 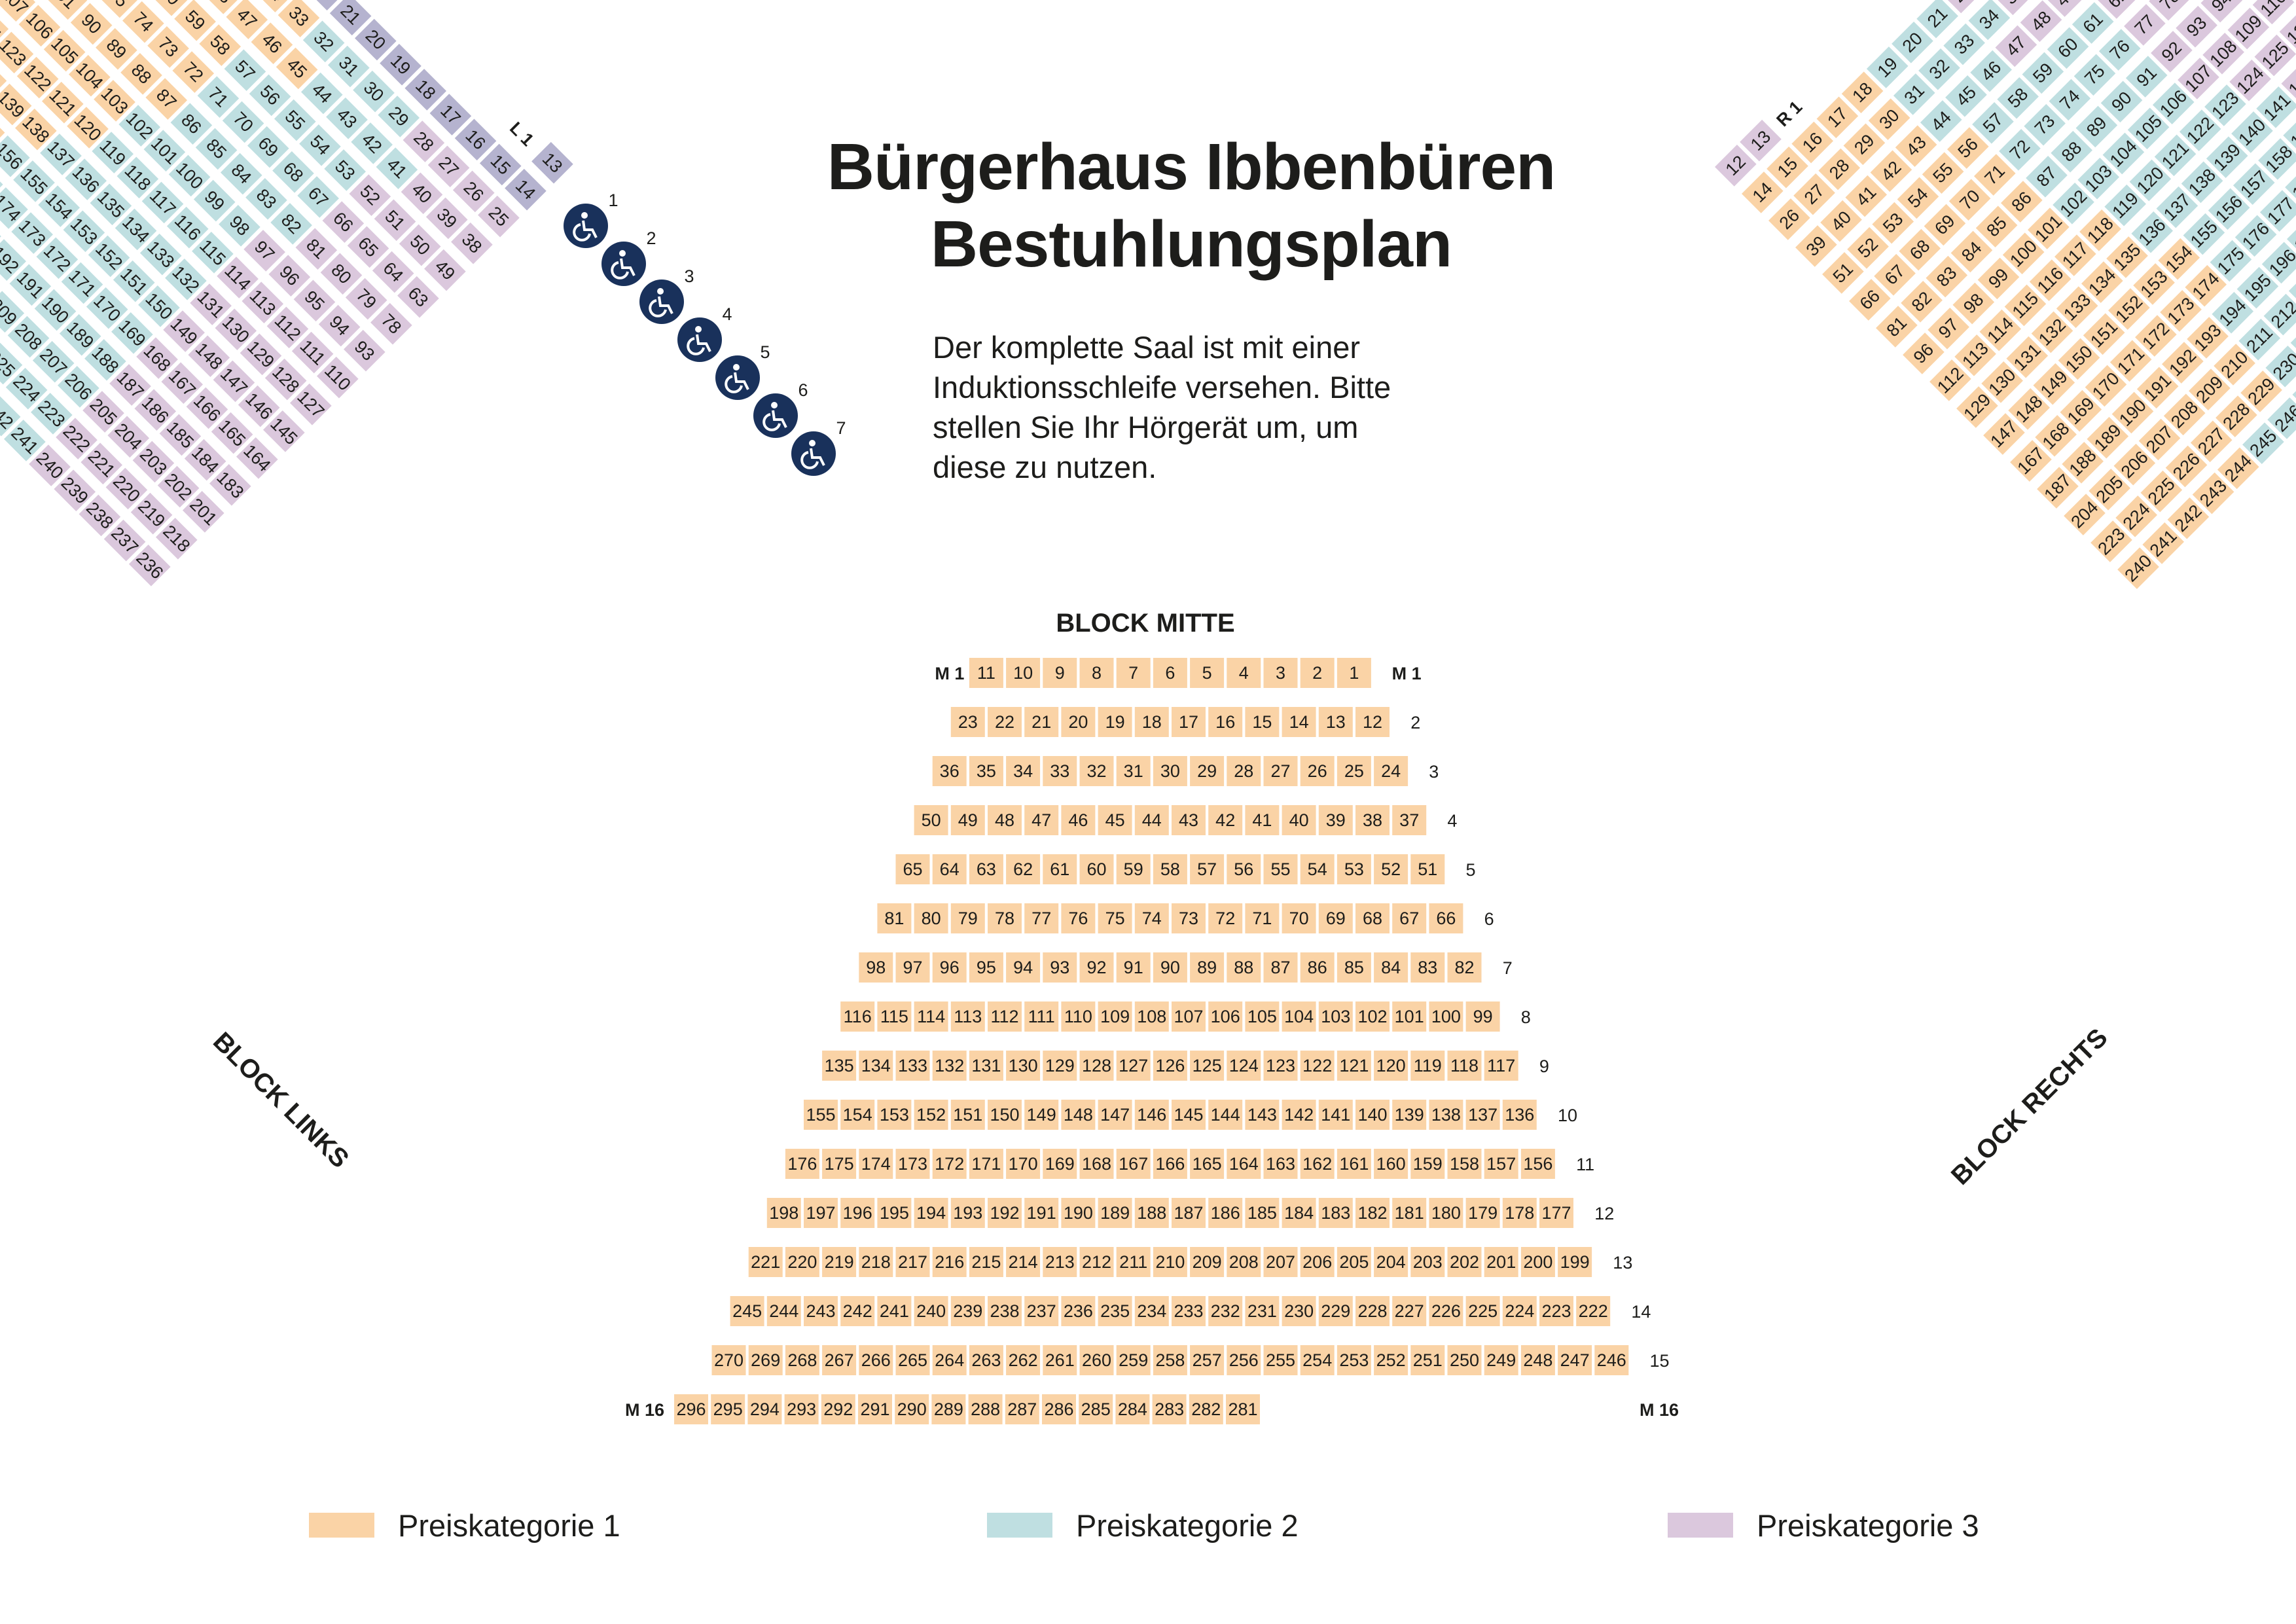 What do you see at coordinates (1409, 918) in the screenshot?
I see `seat: 67` at bounding box center [1409, 918].